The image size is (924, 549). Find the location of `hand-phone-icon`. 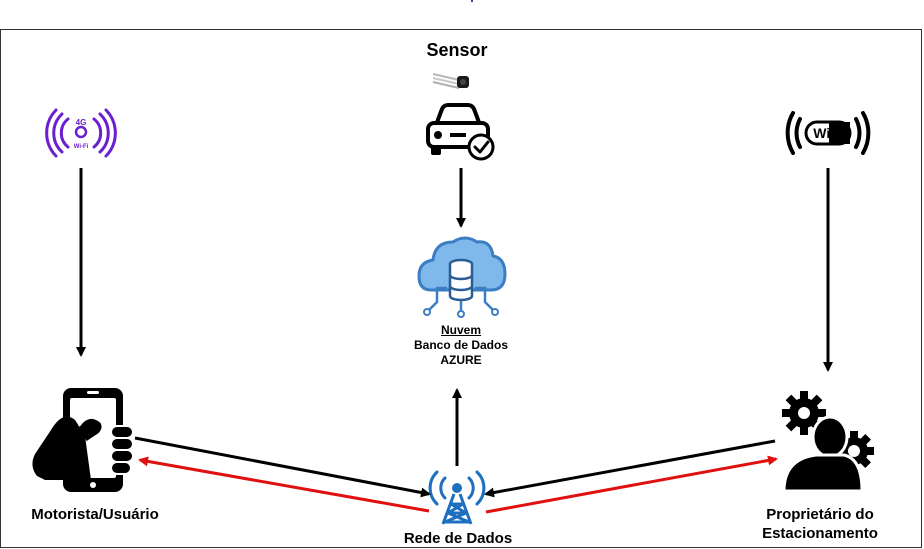

hand-phone-icon is located at coordinates (83, 440).